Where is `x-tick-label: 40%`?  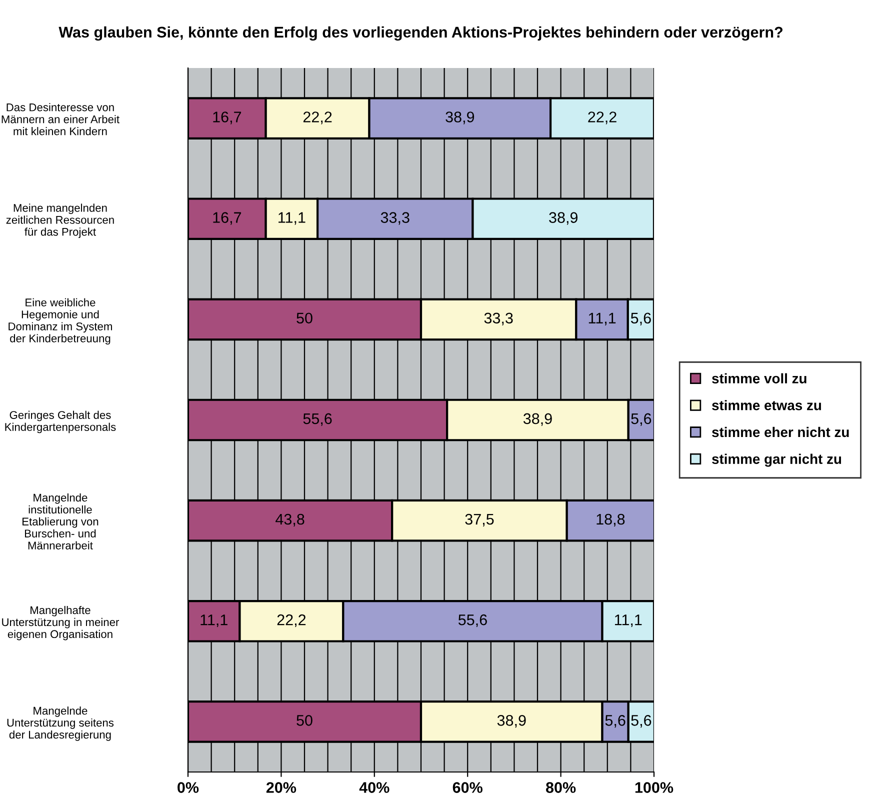
x-tick-label: 40% is located at coordinates (374, 787).